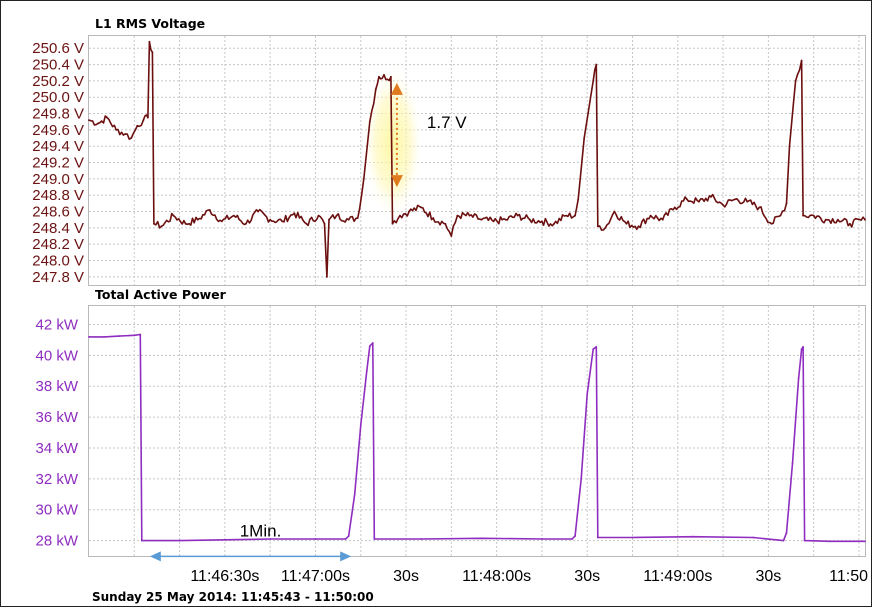  Describe the element at coordinates (161, 294) in the screenshot. I see `power-chart-title: Total Active Power` at that location.